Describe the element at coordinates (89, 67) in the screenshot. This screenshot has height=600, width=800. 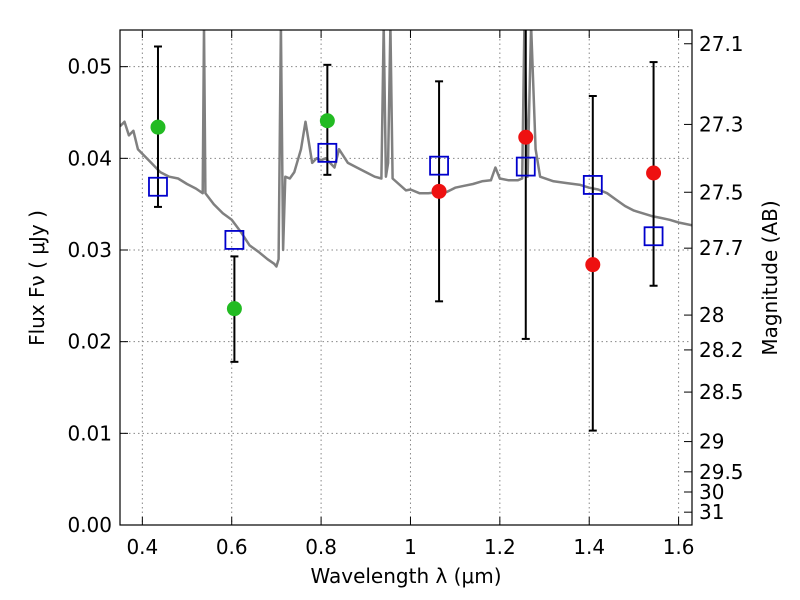
I see `y-tick-label: 0.05` at that location.